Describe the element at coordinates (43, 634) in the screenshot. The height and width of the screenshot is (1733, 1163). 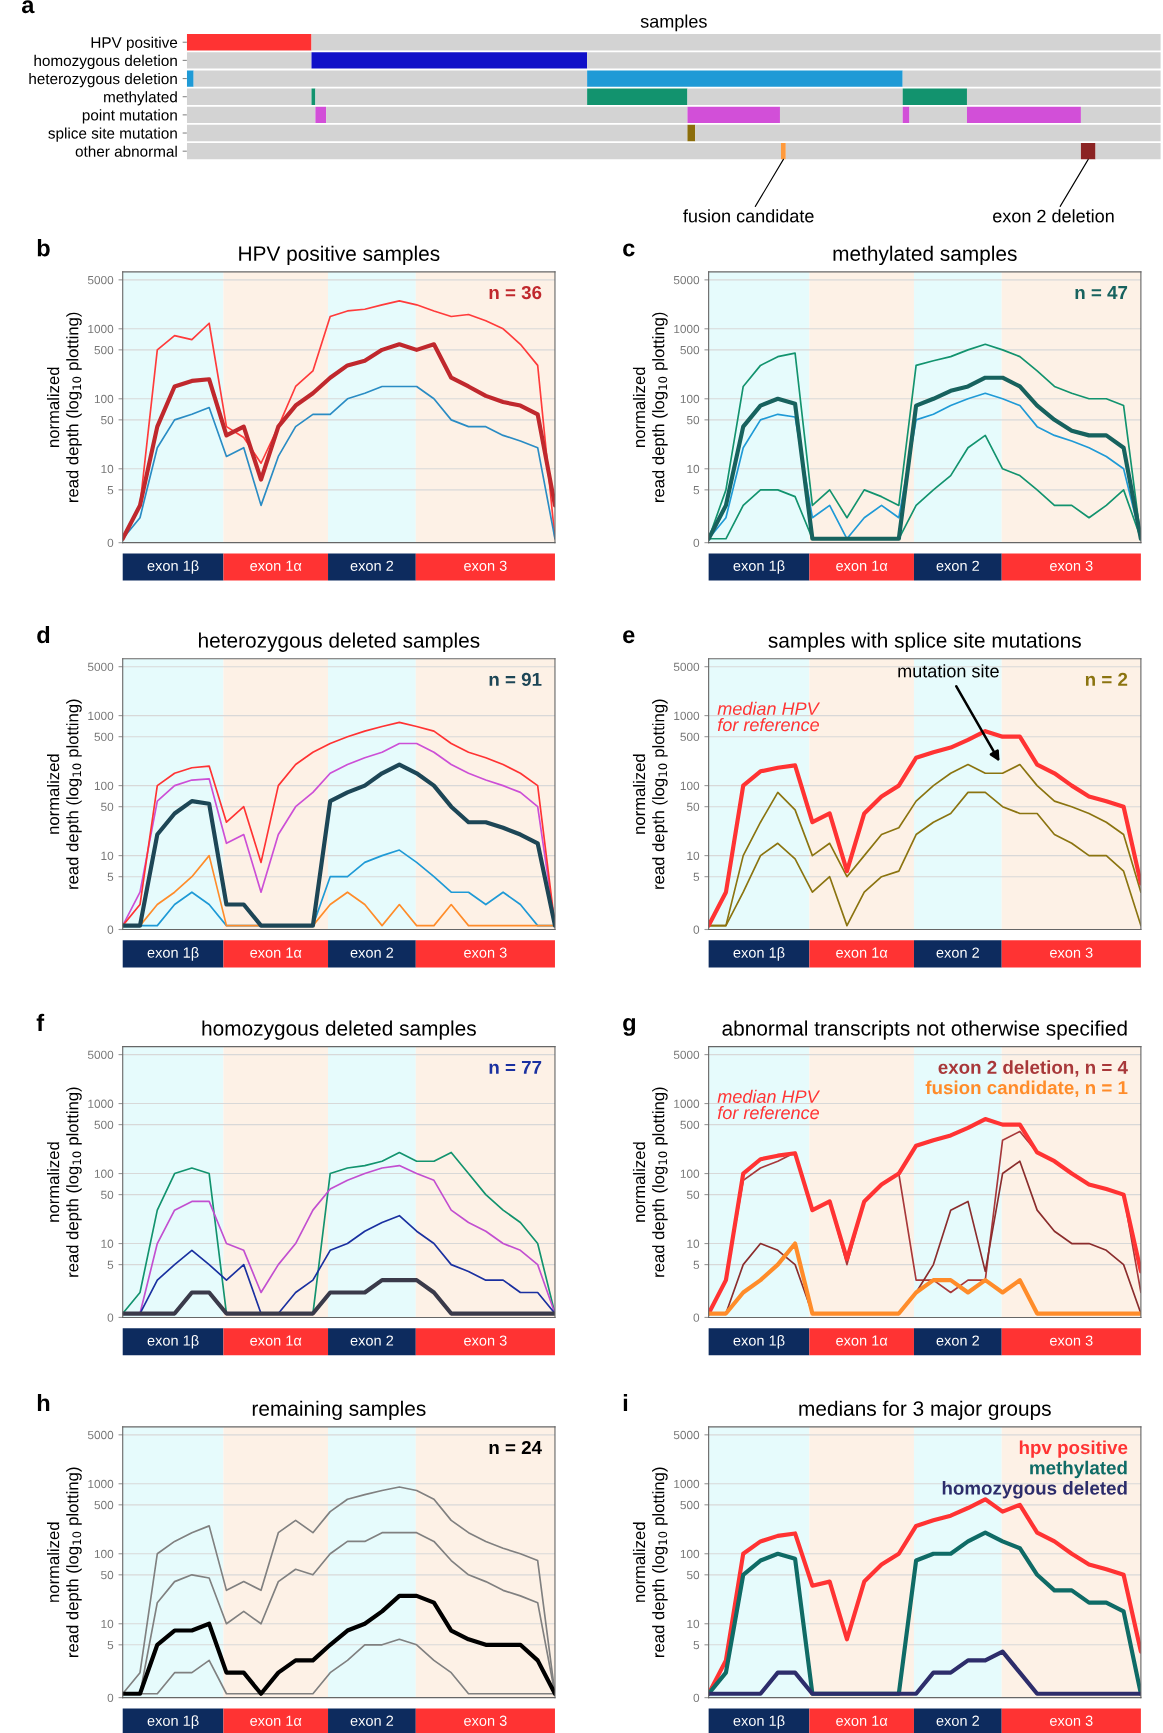
I see `text: d` at that location.